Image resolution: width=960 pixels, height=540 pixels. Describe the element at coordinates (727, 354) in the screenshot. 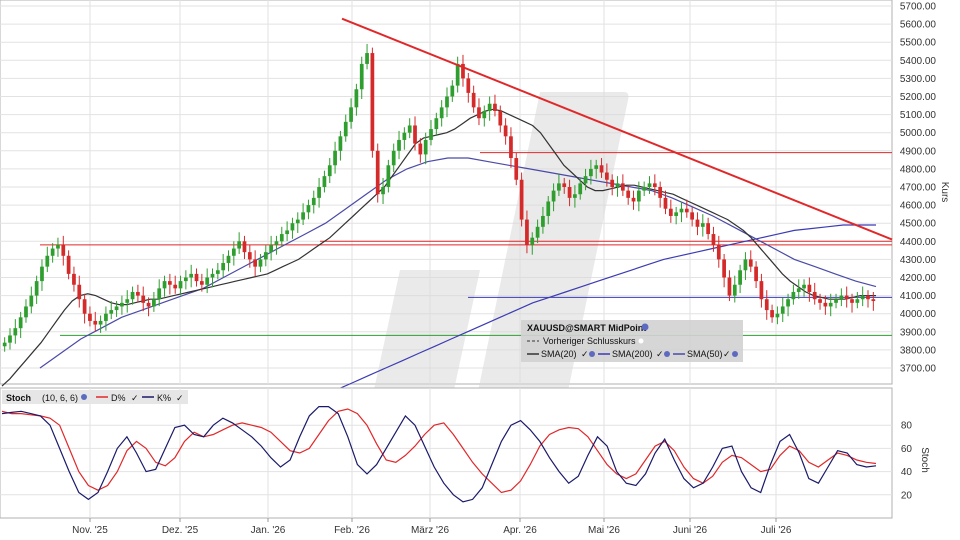

I see `sma50-check-icon: ✓` at that location.